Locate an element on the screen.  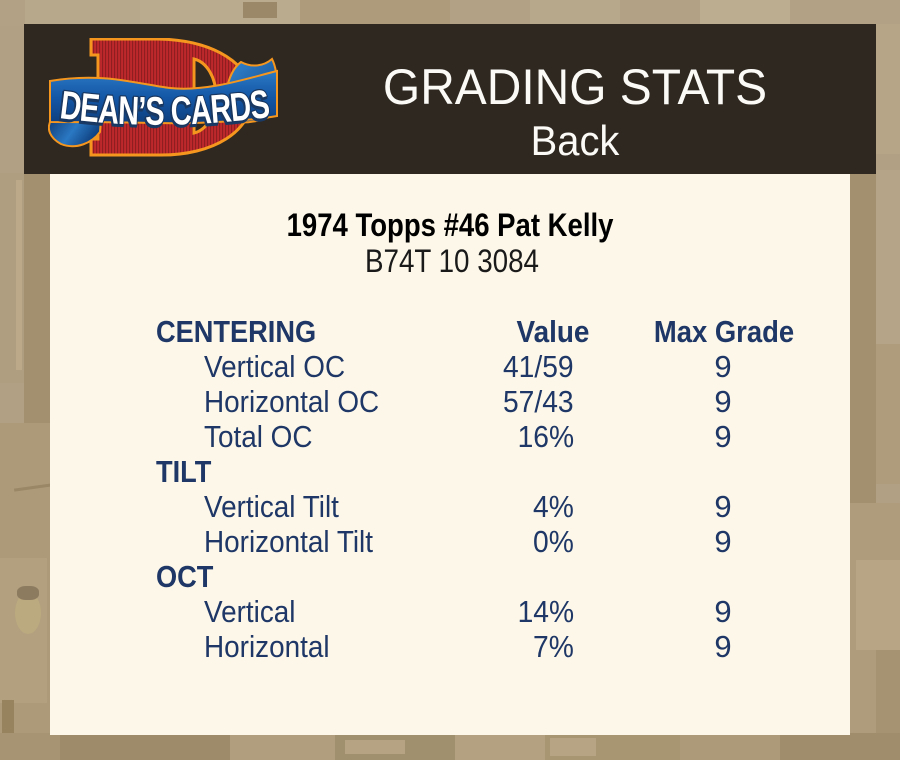
svg-text: DEAN’S CARDS is located at coordinates (165, 108).